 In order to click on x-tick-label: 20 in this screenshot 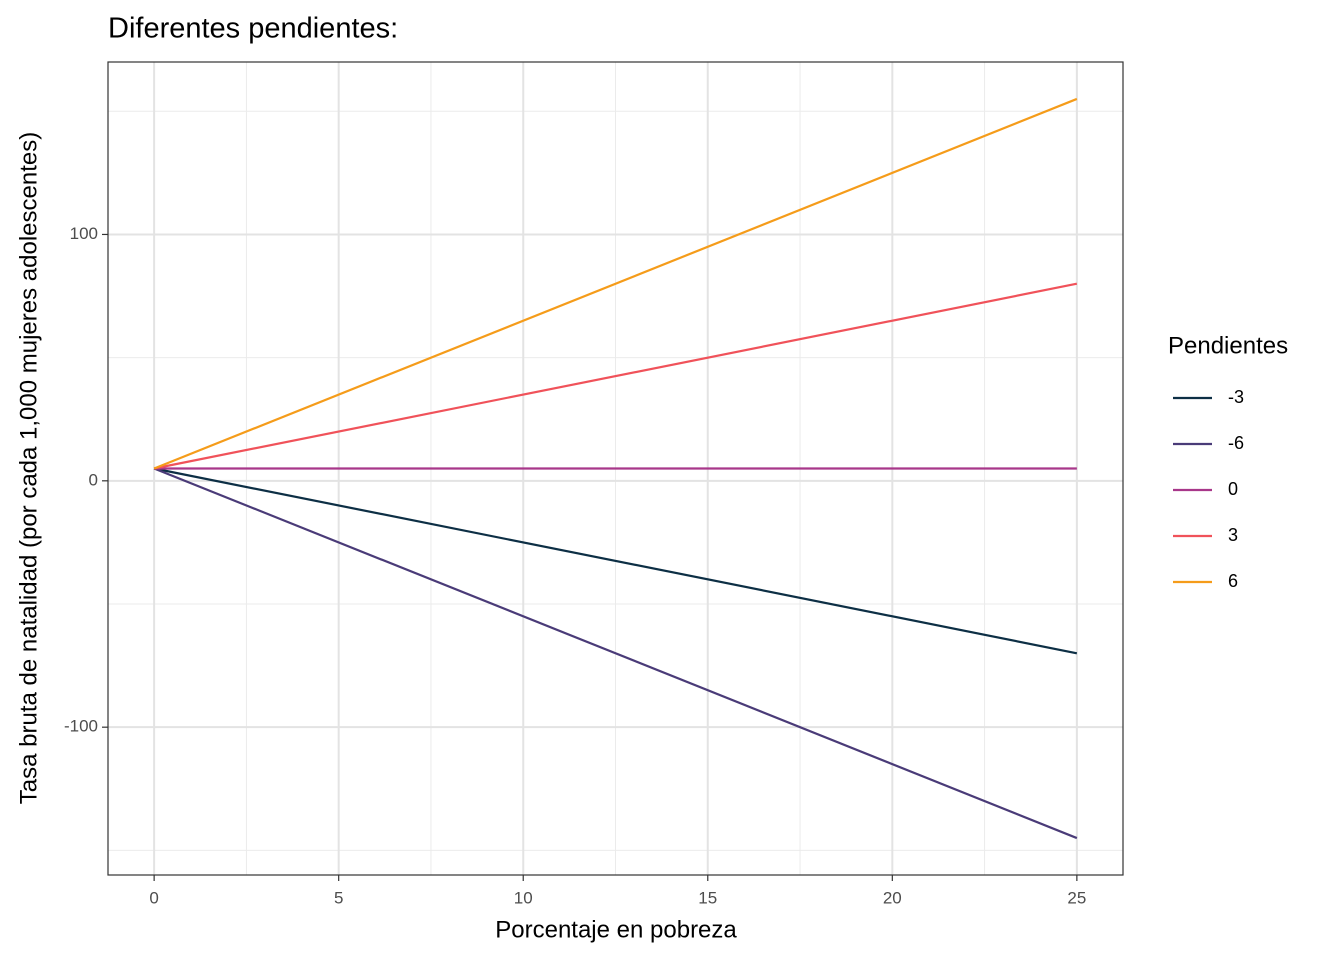, I will do `click(892, 897)`.